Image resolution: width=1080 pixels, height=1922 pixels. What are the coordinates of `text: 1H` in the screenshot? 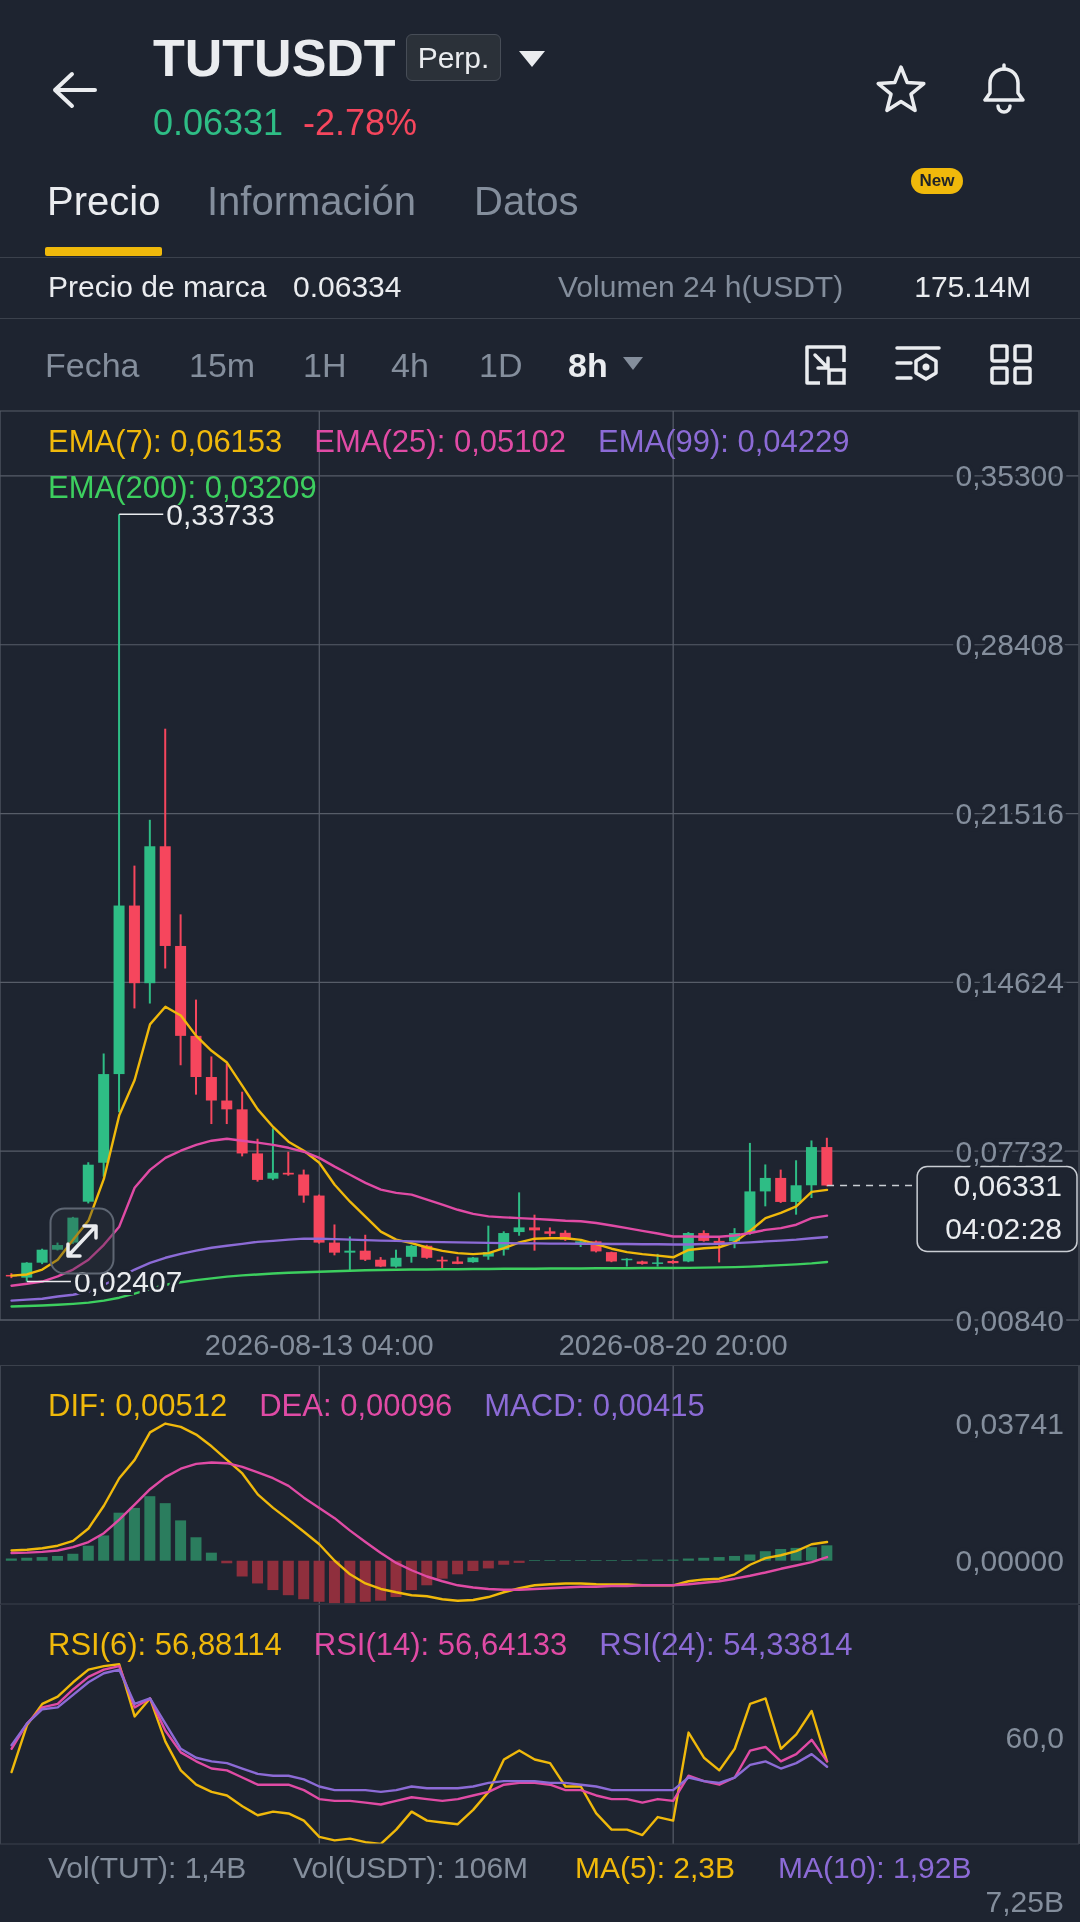 It's located at (325, 365).